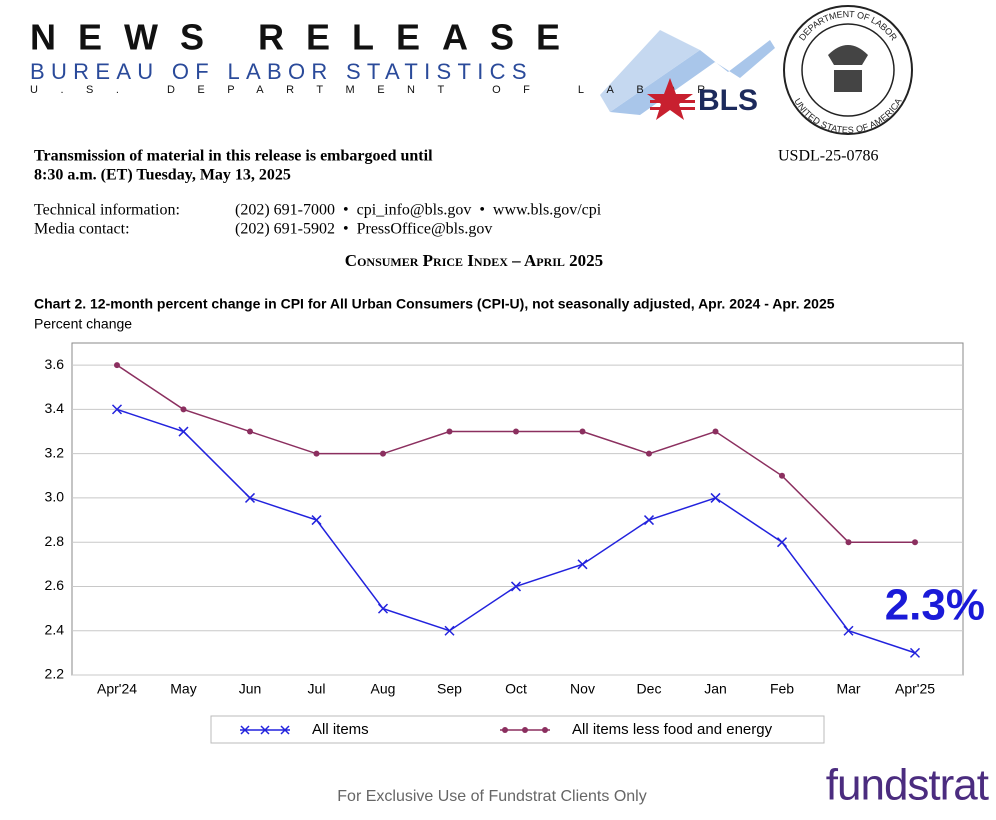 The image size is (996, 820). Describe the element at coordinates (363, 229) in the screenshot. I see `contact-detail: (202) 691-5902 • PressOffice@bls.gov` at that location.